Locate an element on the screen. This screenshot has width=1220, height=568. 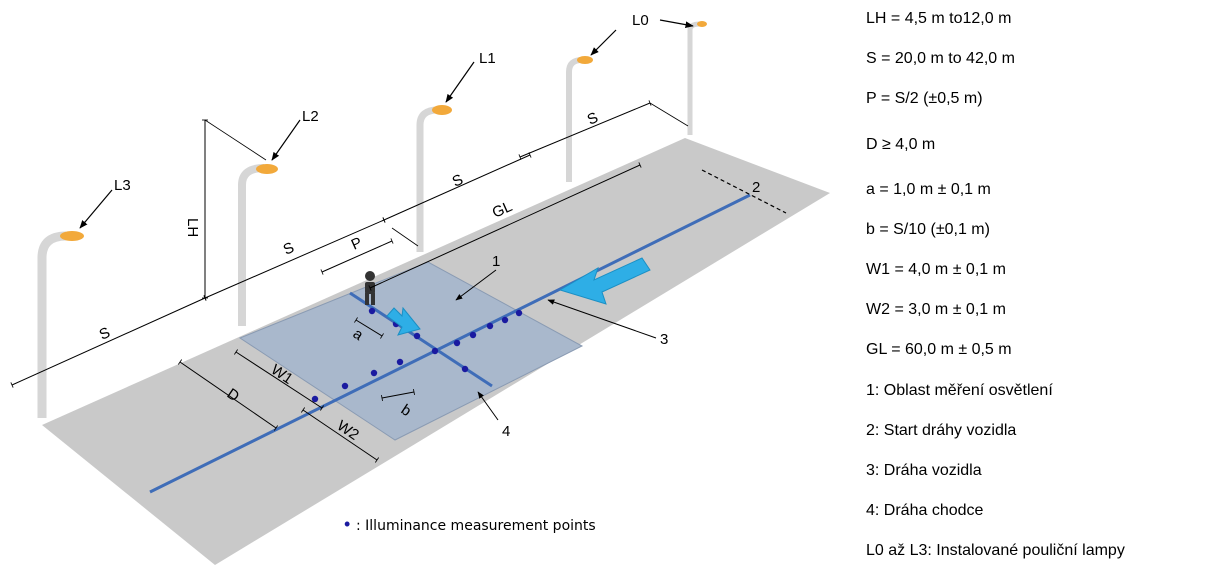
legend-text: : Illuminance measurement points is located at coordinates (476, 526).